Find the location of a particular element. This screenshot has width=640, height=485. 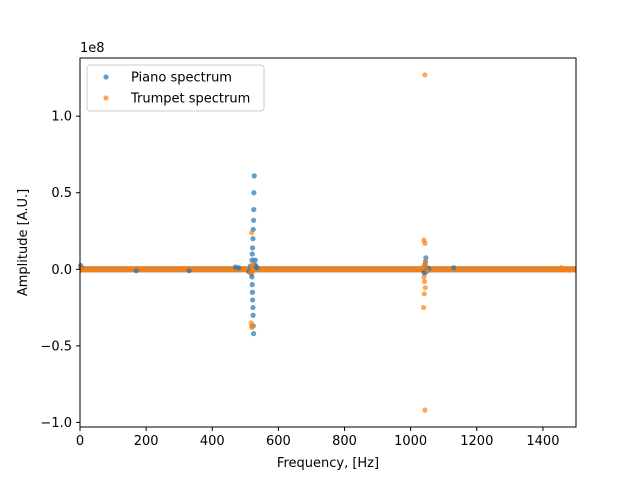

legend-box is located at coordinates (175, 88).